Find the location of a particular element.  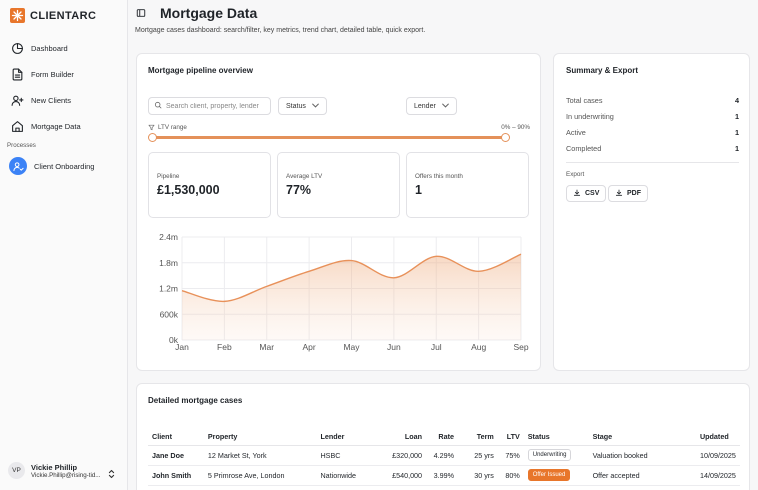

app-name: CLIENTARC is located at coordinates (63, 15).